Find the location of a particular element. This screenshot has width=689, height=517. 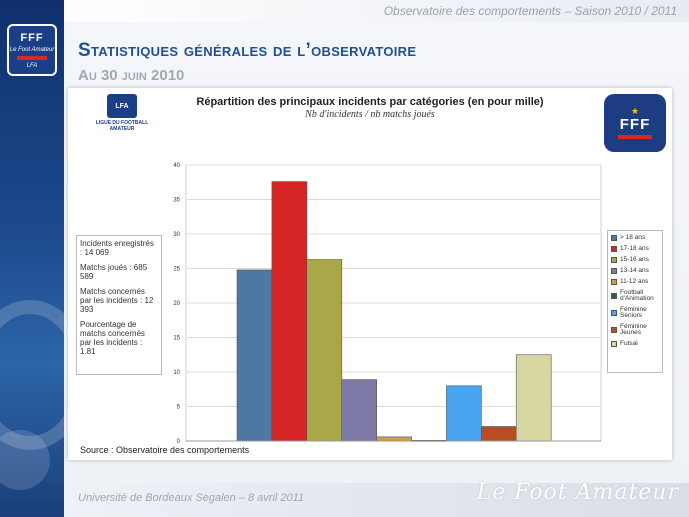

legend-item: Féminine Jeunes is located at coordinates (635, 329).